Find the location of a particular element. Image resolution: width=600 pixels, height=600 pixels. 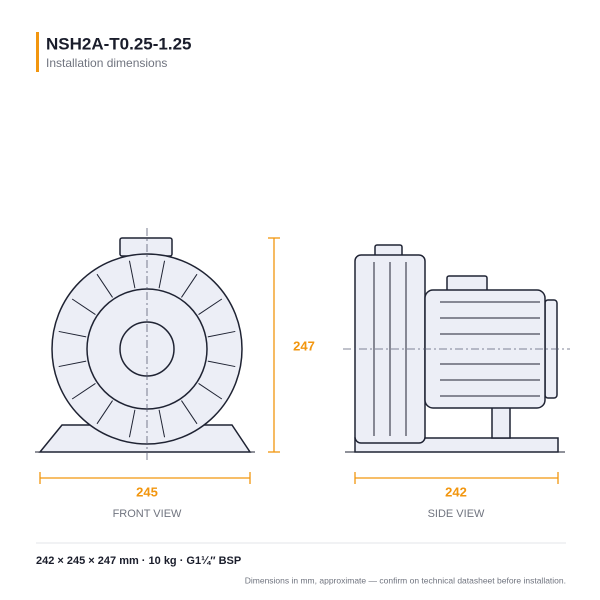

title: NSH2A-T0.25-1.25 is located at coordinates (119, 43).